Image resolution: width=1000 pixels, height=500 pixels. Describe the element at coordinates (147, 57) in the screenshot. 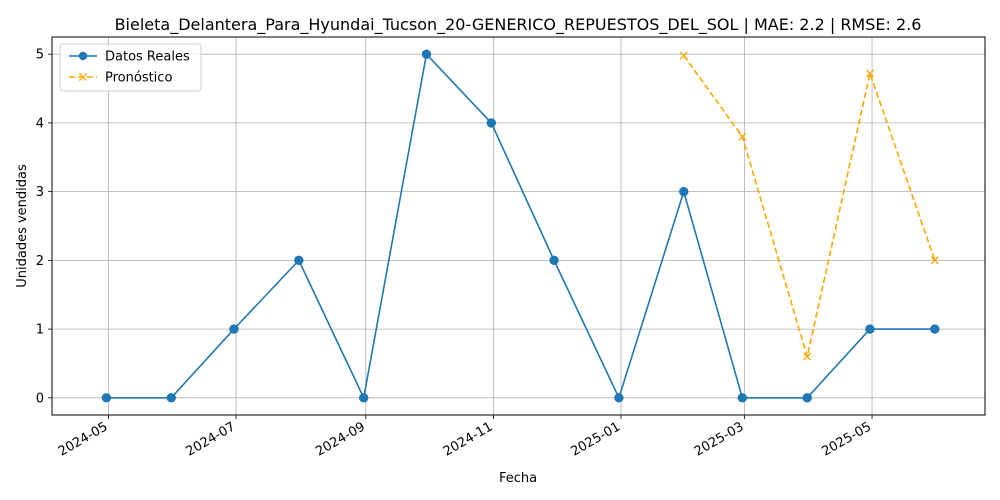

I see `legend-label: Datos Reales` at that location.